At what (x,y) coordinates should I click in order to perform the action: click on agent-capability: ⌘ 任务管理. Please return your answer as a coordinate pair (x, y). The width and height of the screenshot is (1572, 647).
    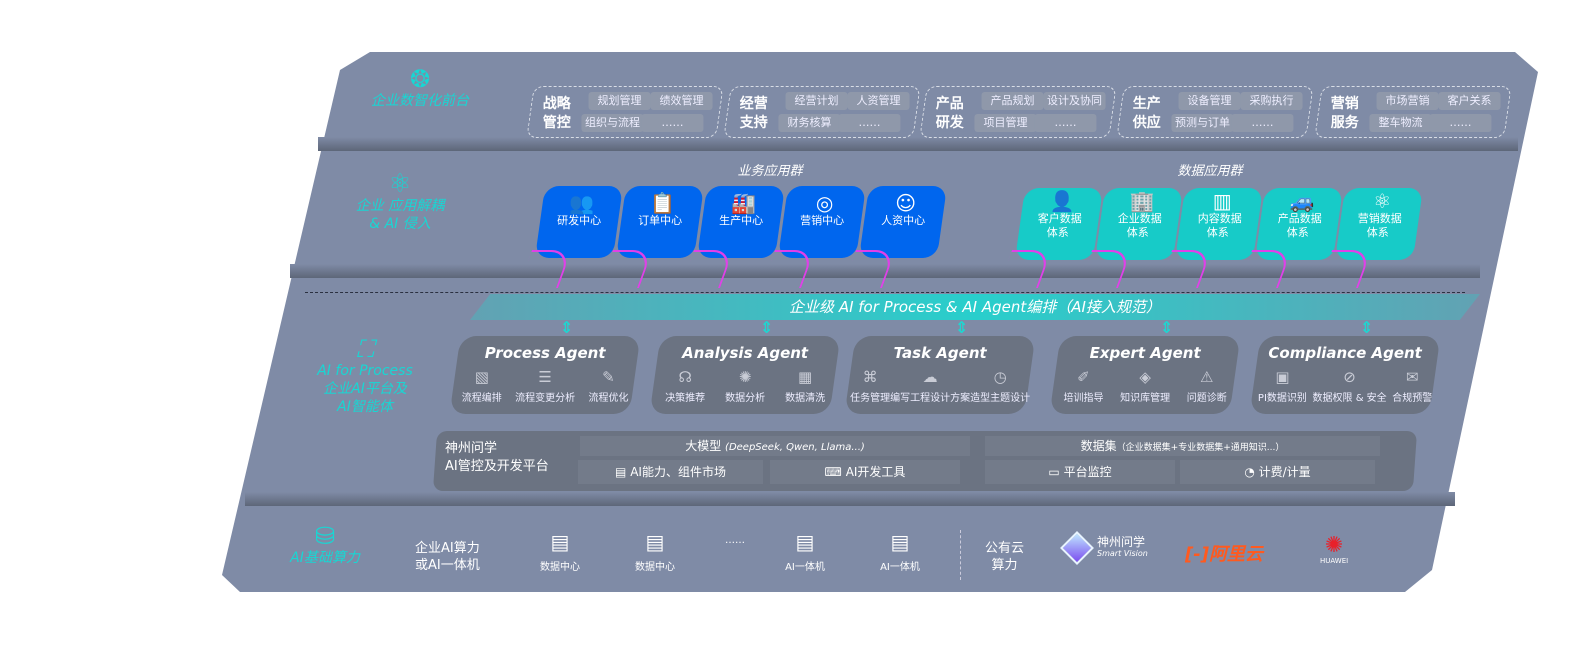
    Looking at the image, I should click on (870, 386).